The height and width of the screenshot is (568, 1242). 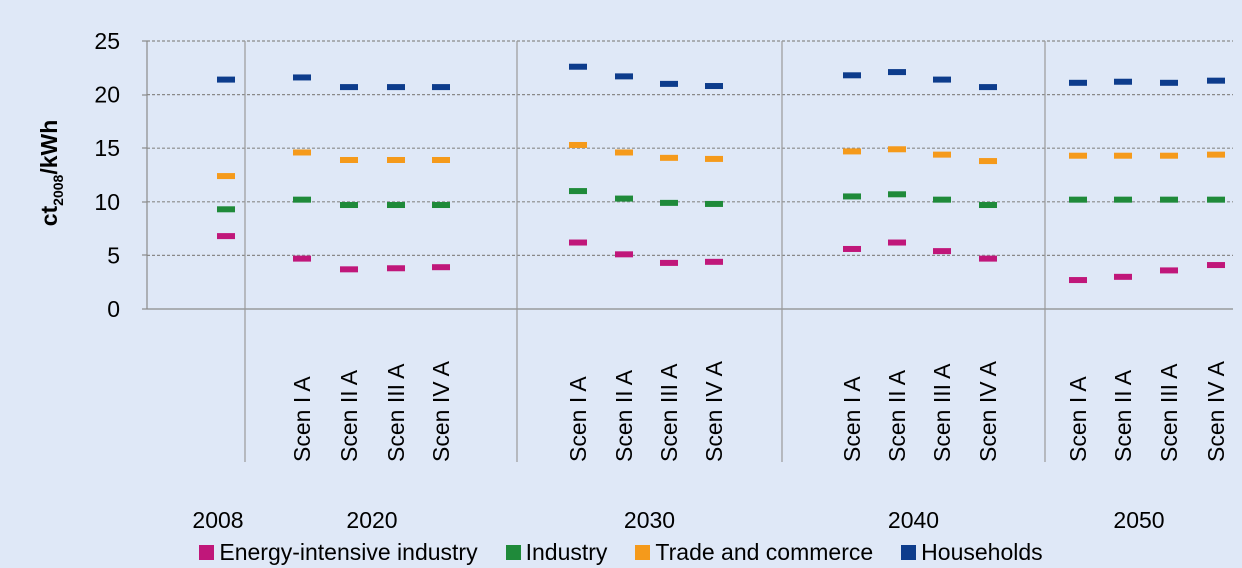 I want to click on y-axis-label: ct2008/kWh, so click(x=51, y=173).